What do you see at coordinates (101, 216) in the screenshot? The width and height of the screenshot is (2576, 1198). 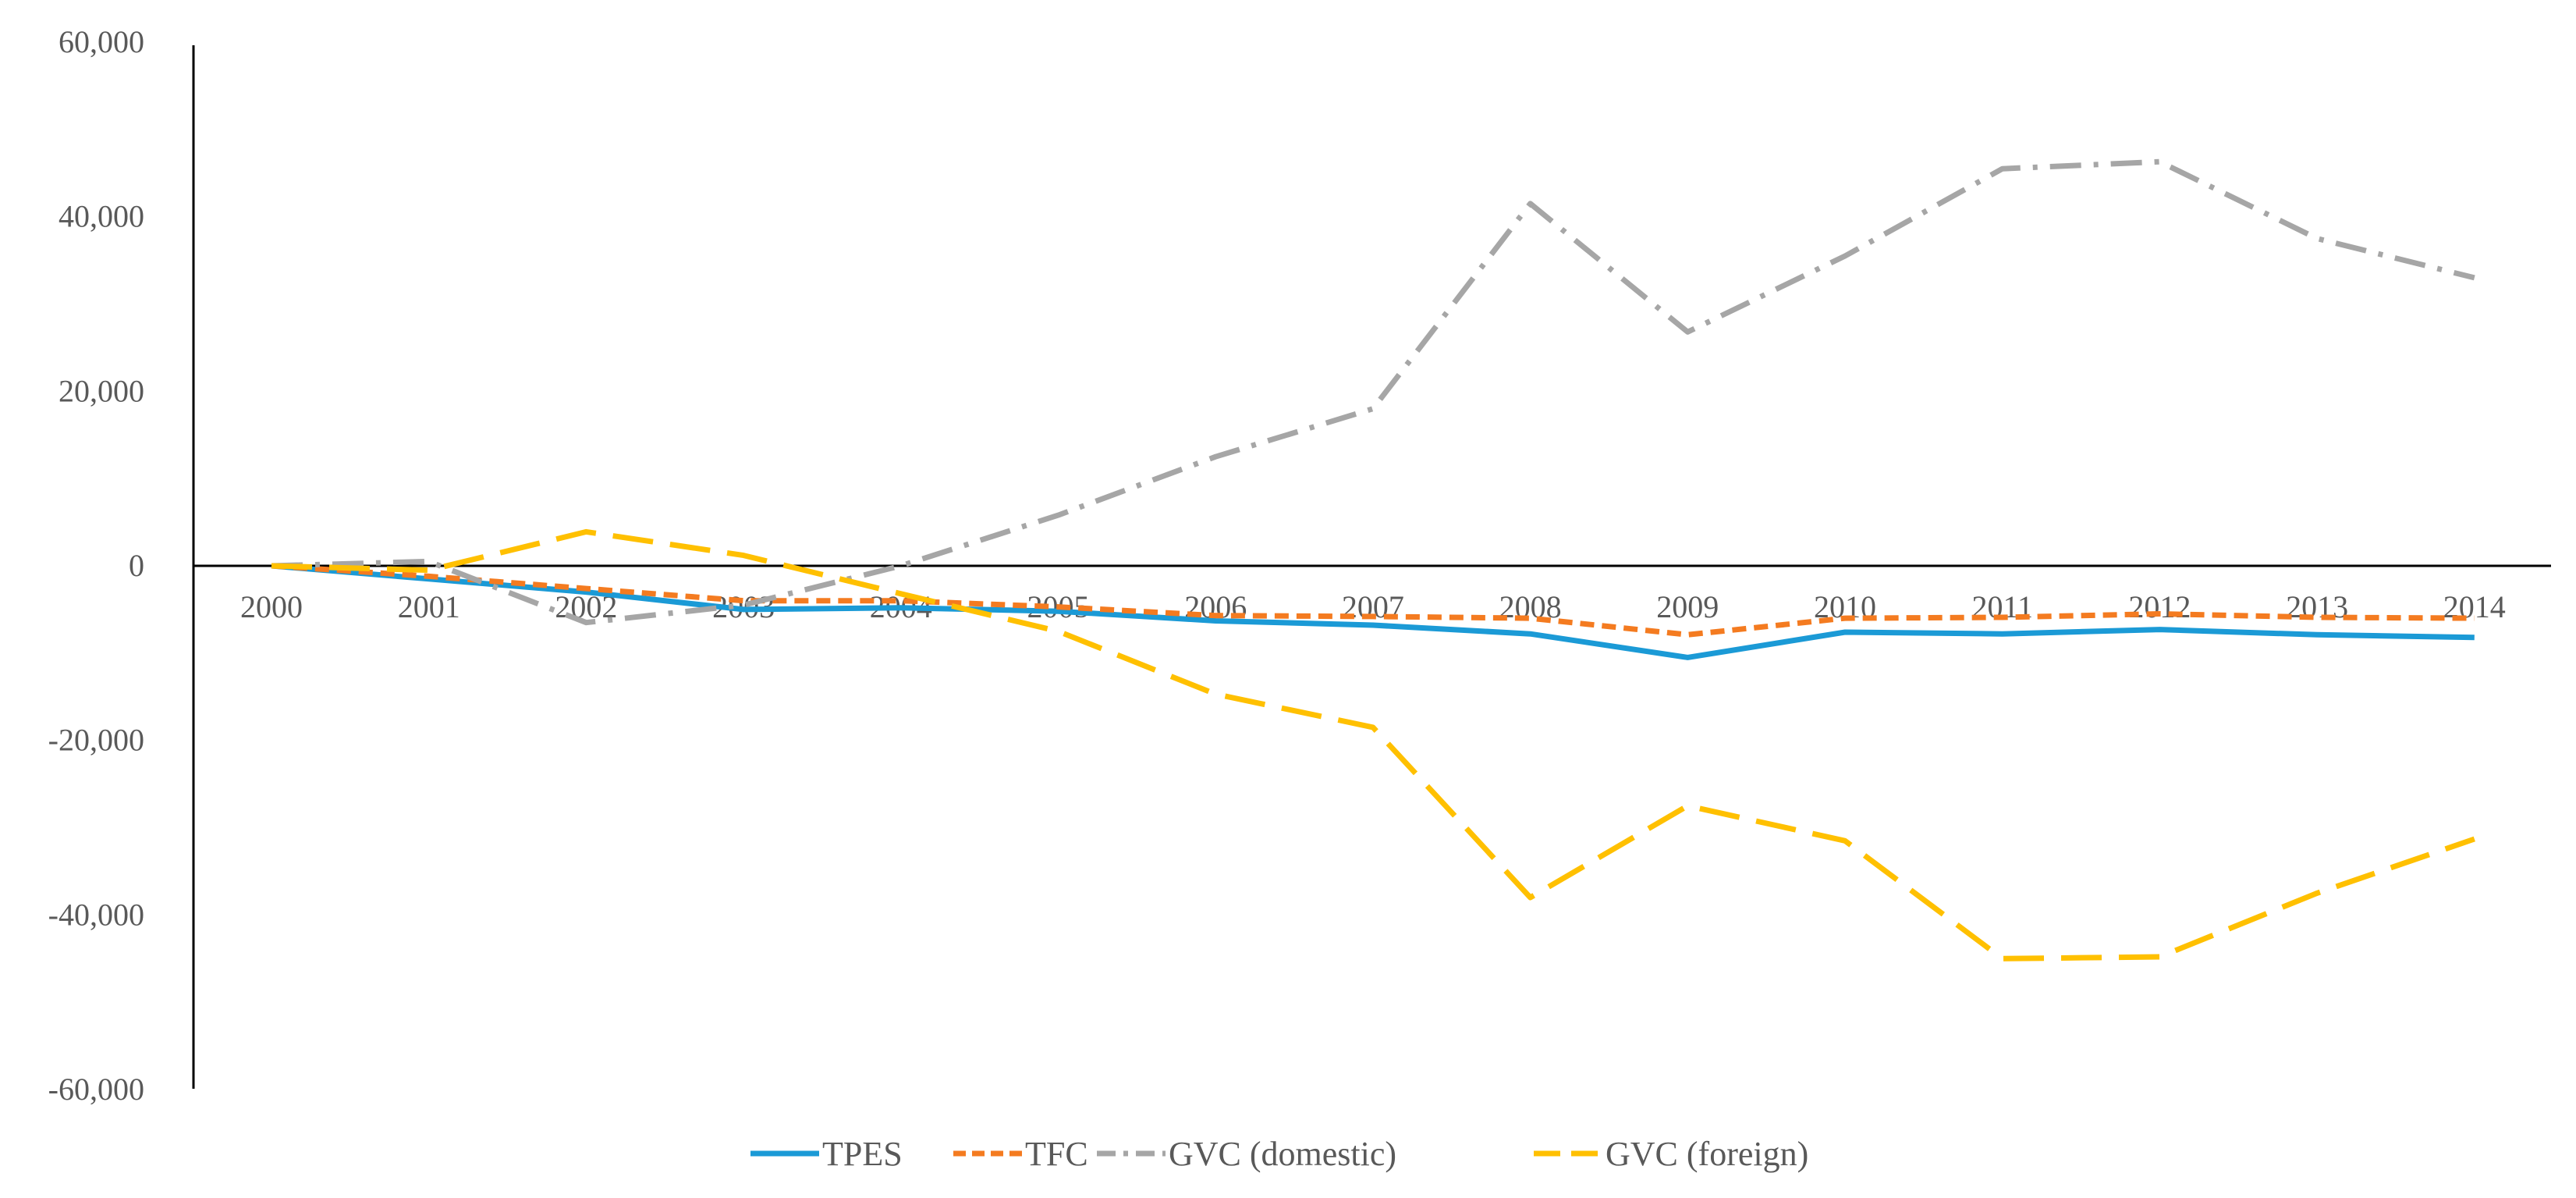 I see `y-tick-label: 40,000` at bounding box center [101, 216].